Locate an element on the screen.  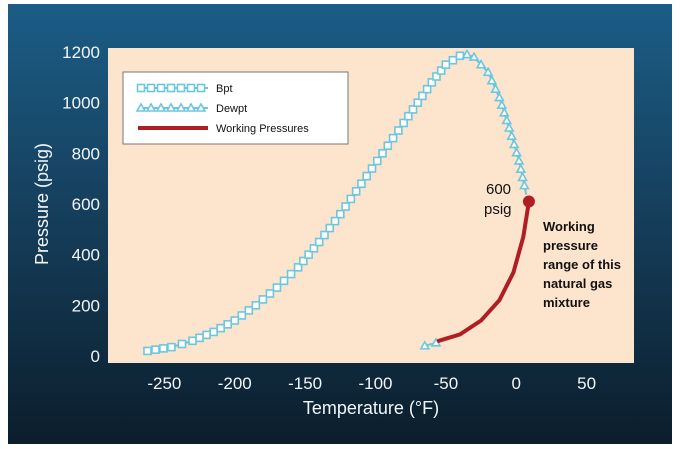
annotation-range-line-1: Working is located at coordinates (569, 226).